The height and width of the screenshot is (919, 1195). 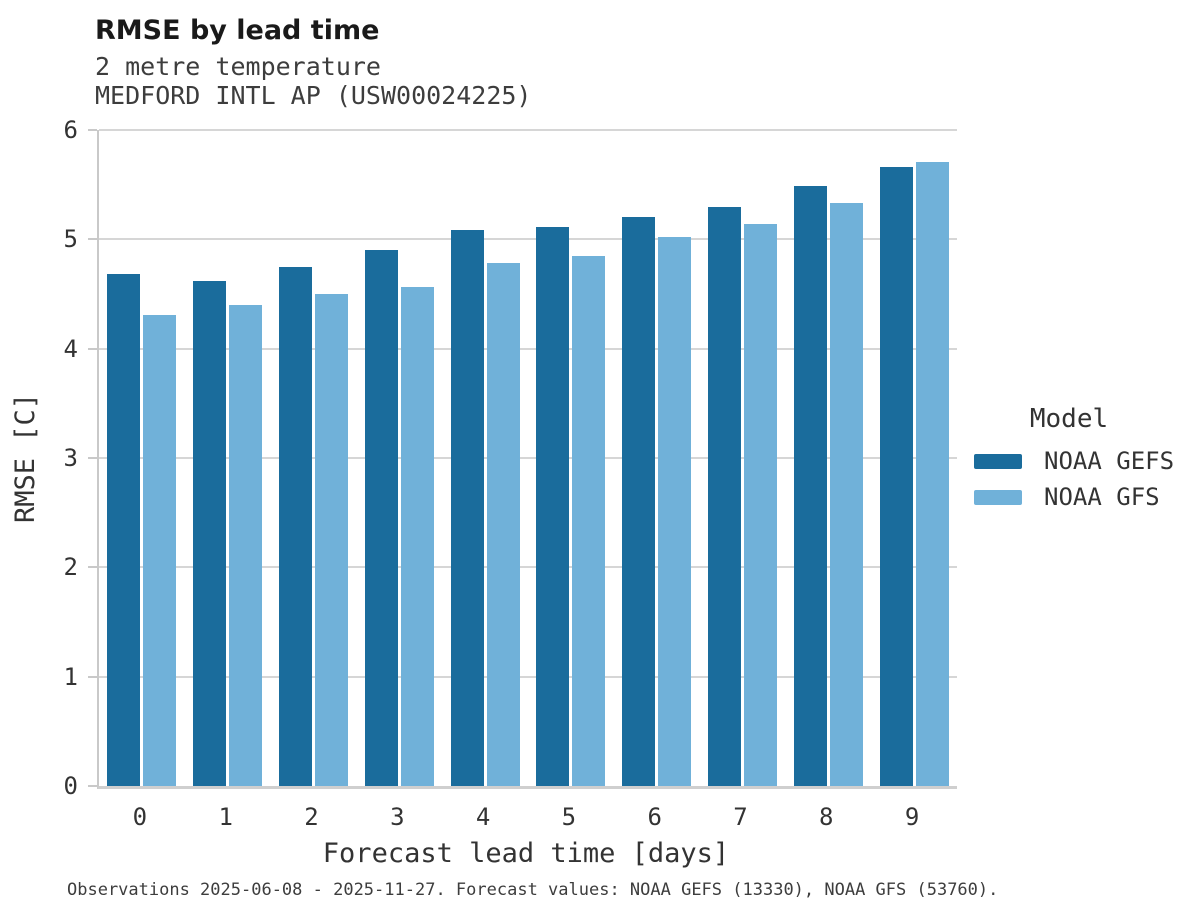 I want to click on x-tick-label-1: 1, so click(x=225, y=817).